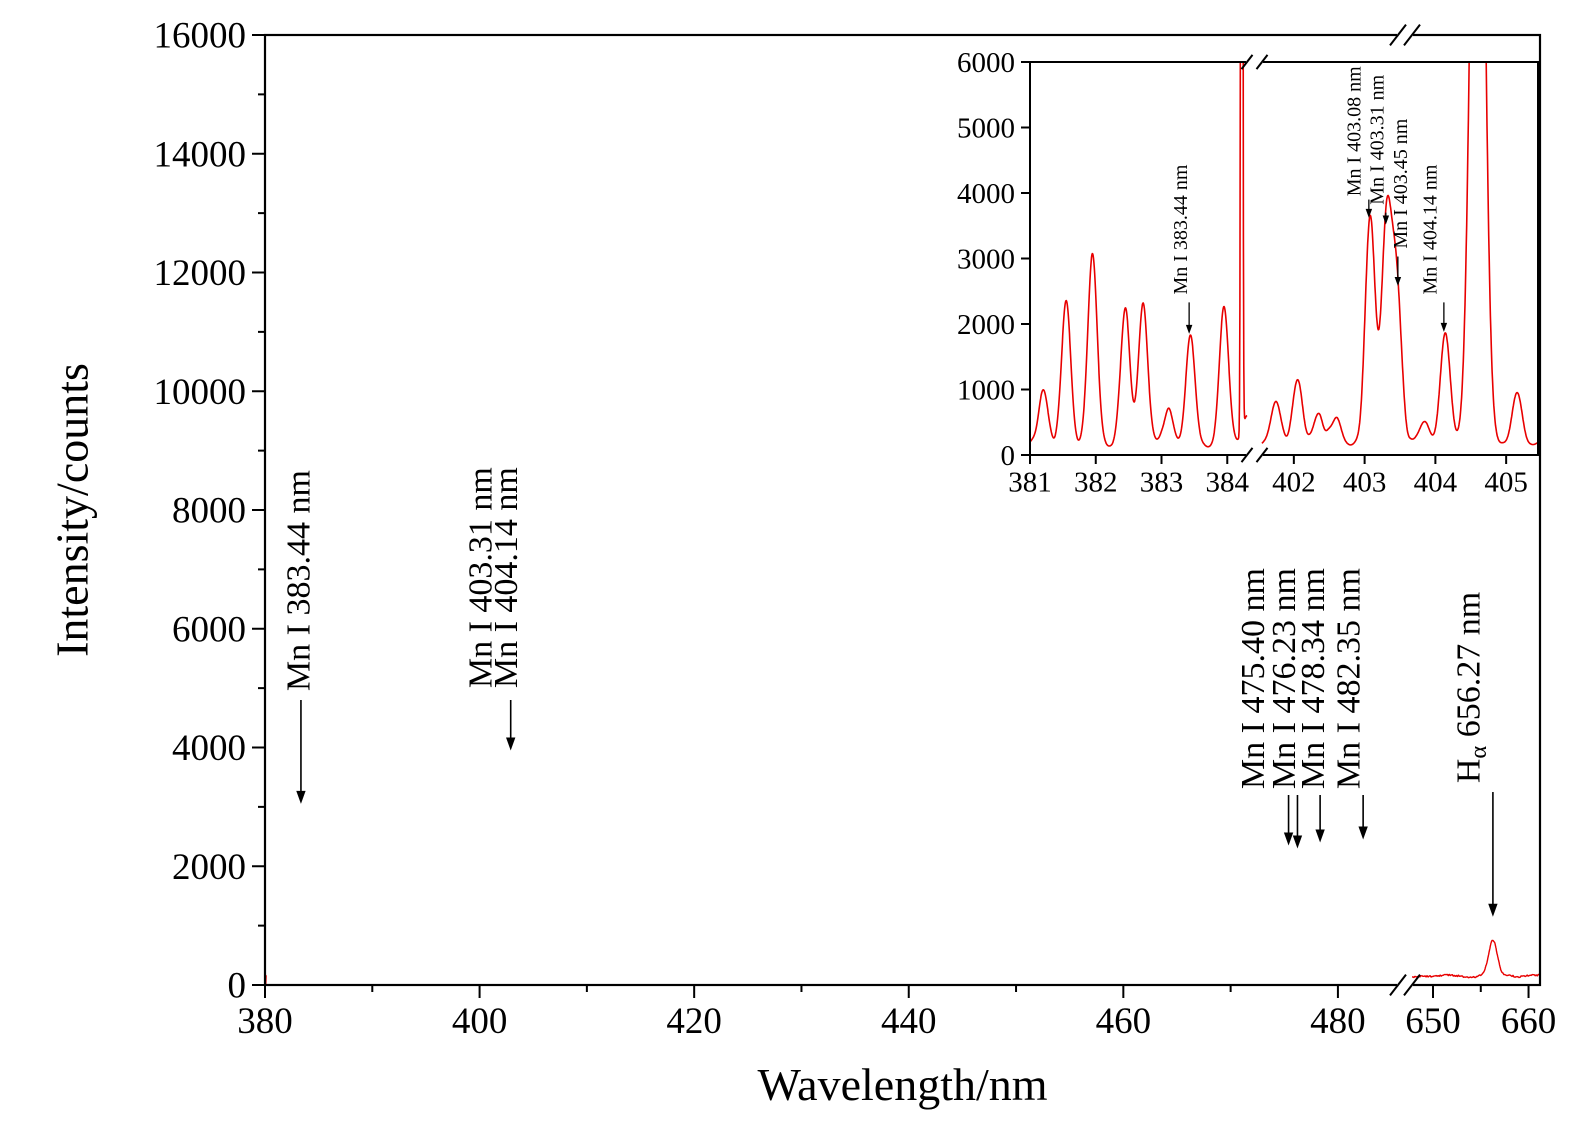 This screenshot has height=1132, width=1575. Describe the element at coordinates (1433, 1021) in the screenshot. I see `x-tick-label: 650` at that location.